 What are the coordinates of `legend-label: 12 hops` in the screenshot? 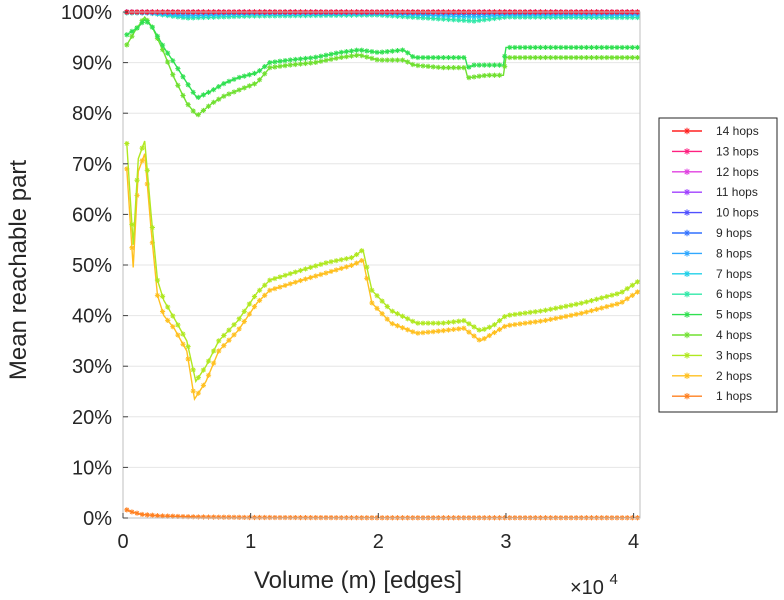 It's located at (737, 172).